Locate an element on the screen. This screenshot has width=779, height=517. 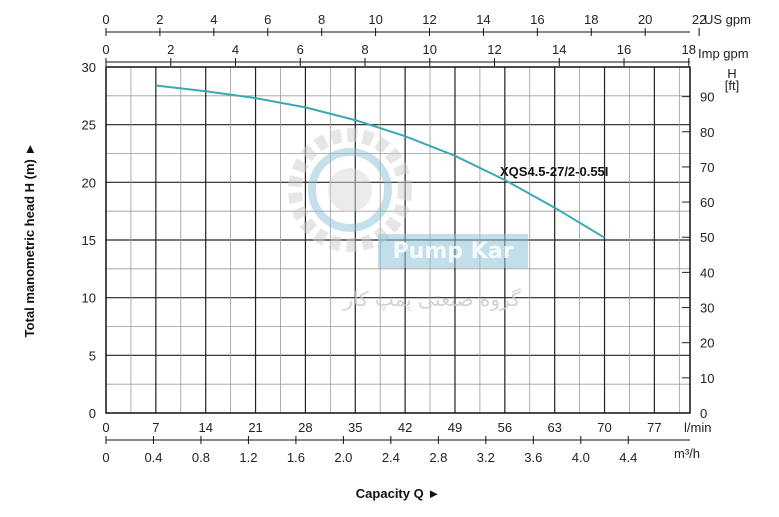
head-m-tick-label: 10 is located at coordinates (89, 298).